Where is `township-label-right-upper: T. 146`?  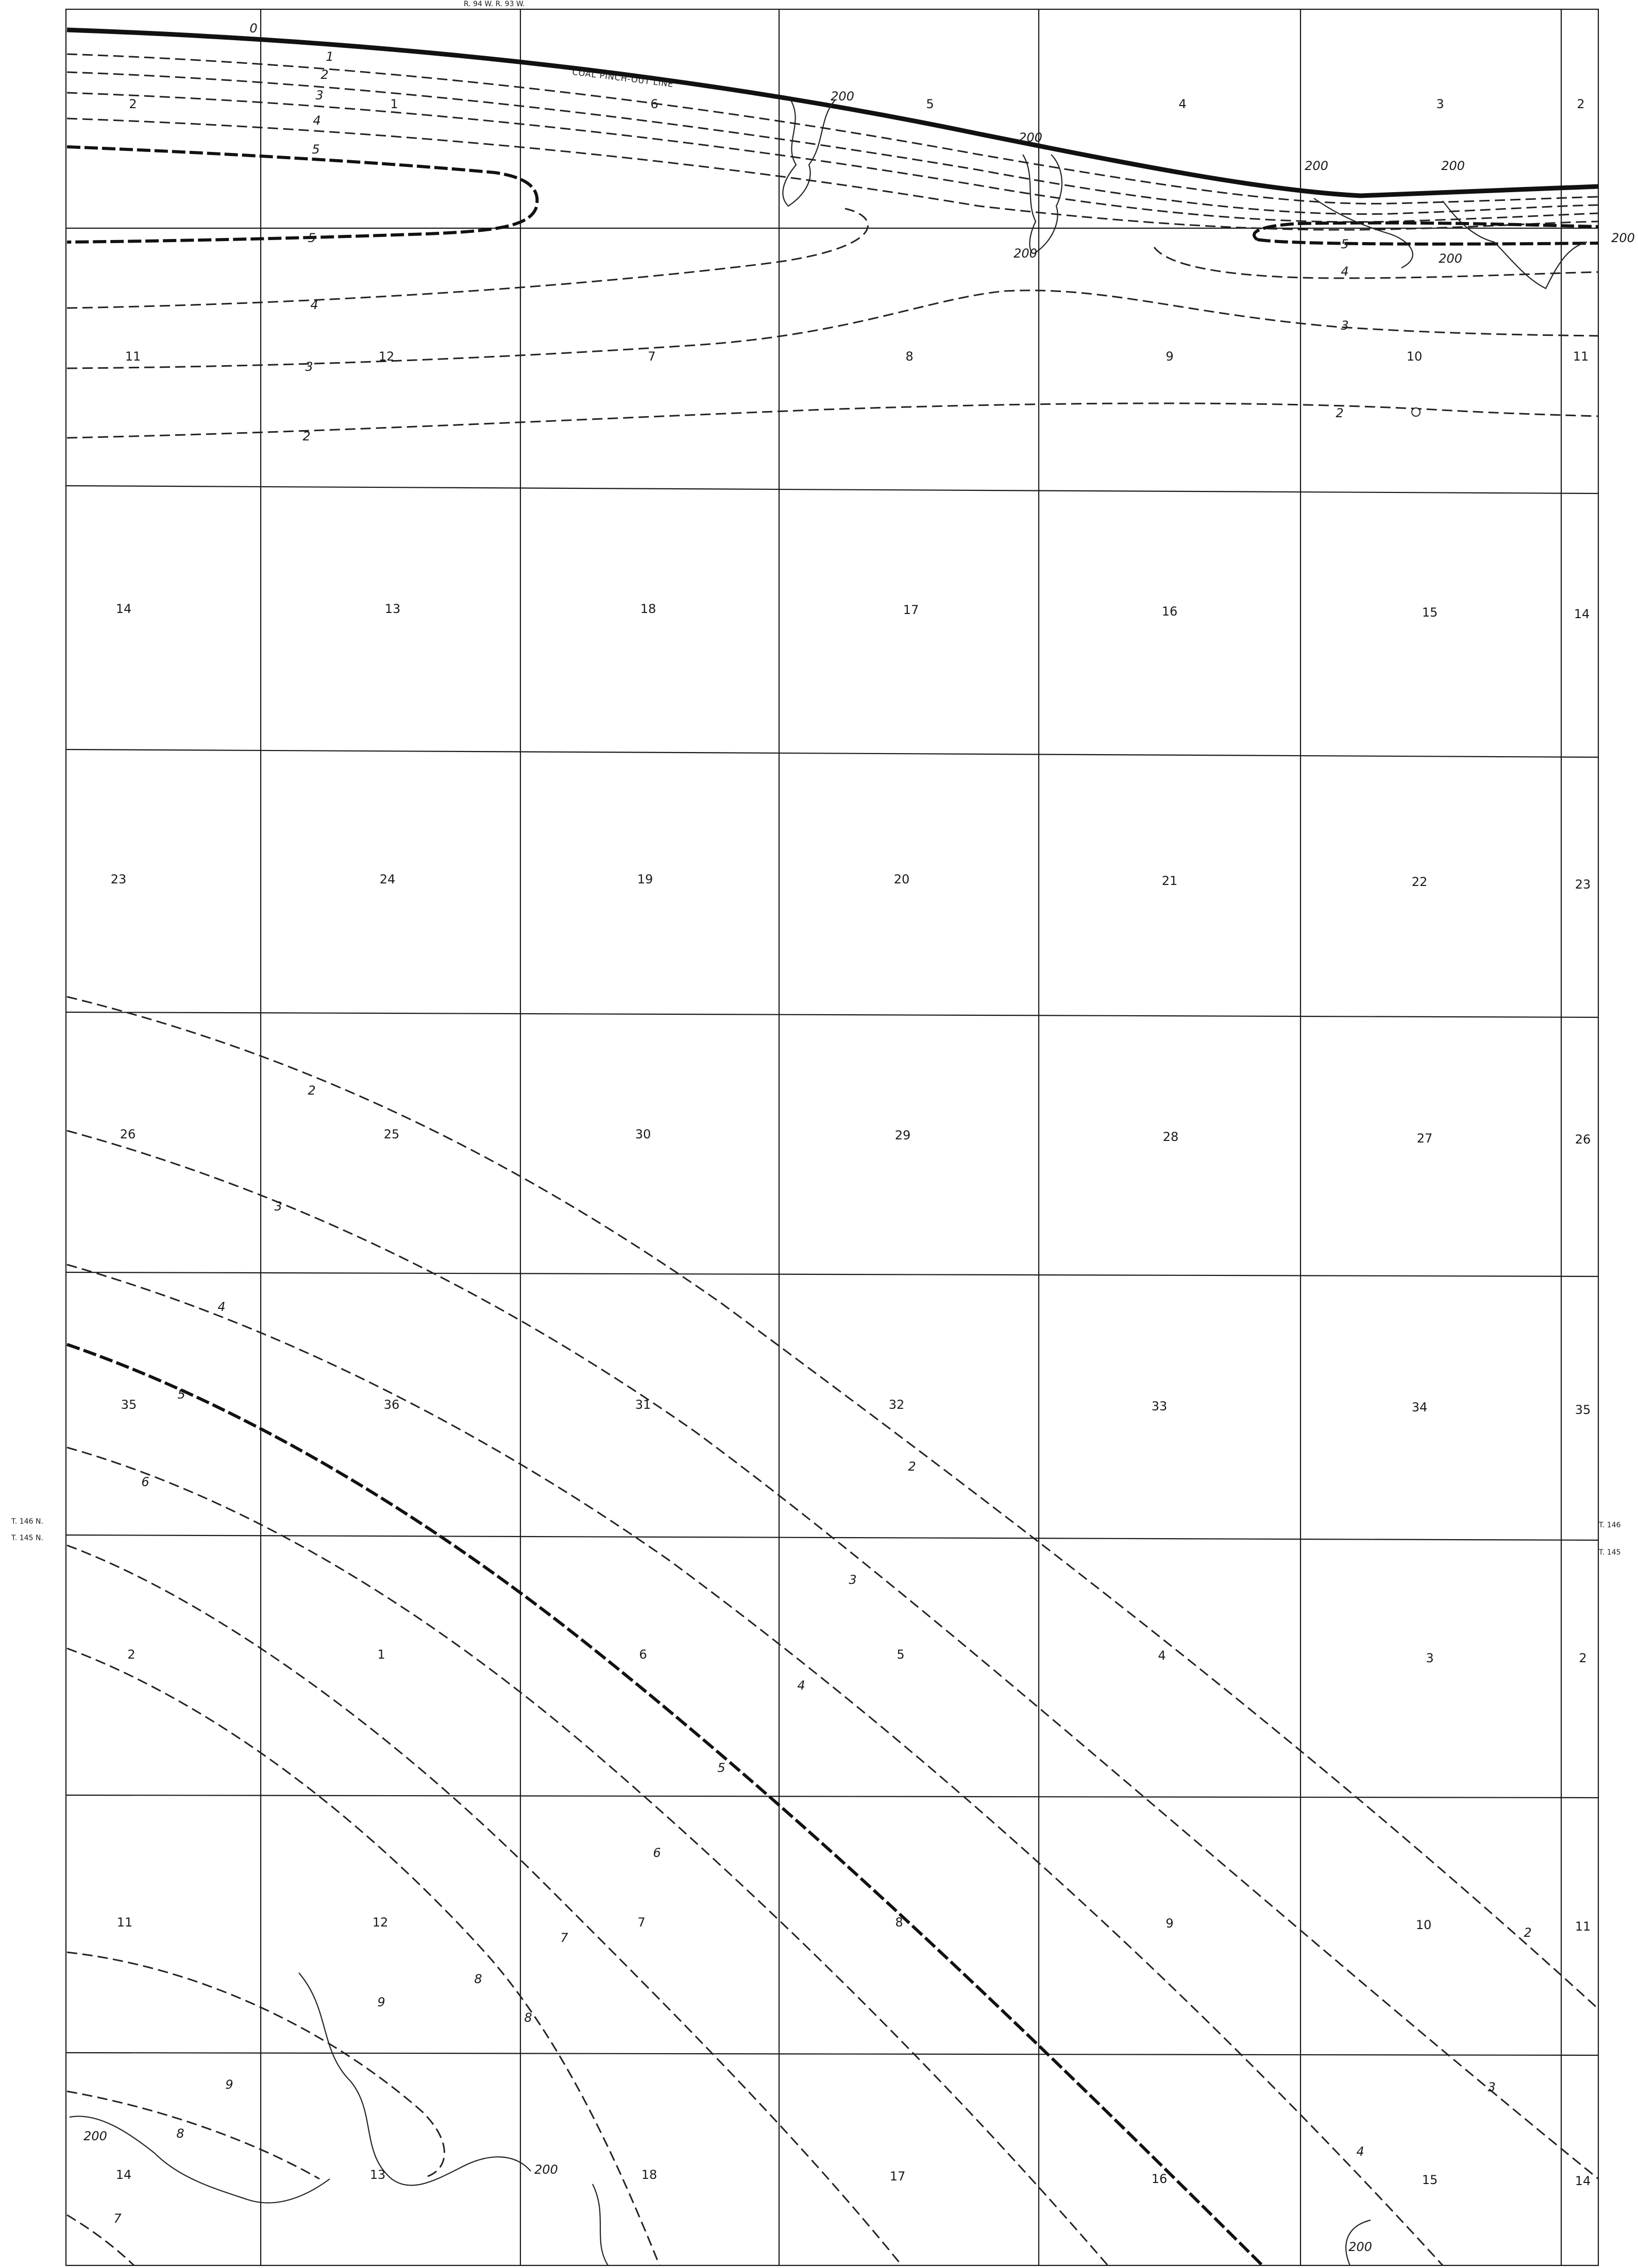
township-label-right-upper: T. 146 is located at coordinates (1609, 1525).